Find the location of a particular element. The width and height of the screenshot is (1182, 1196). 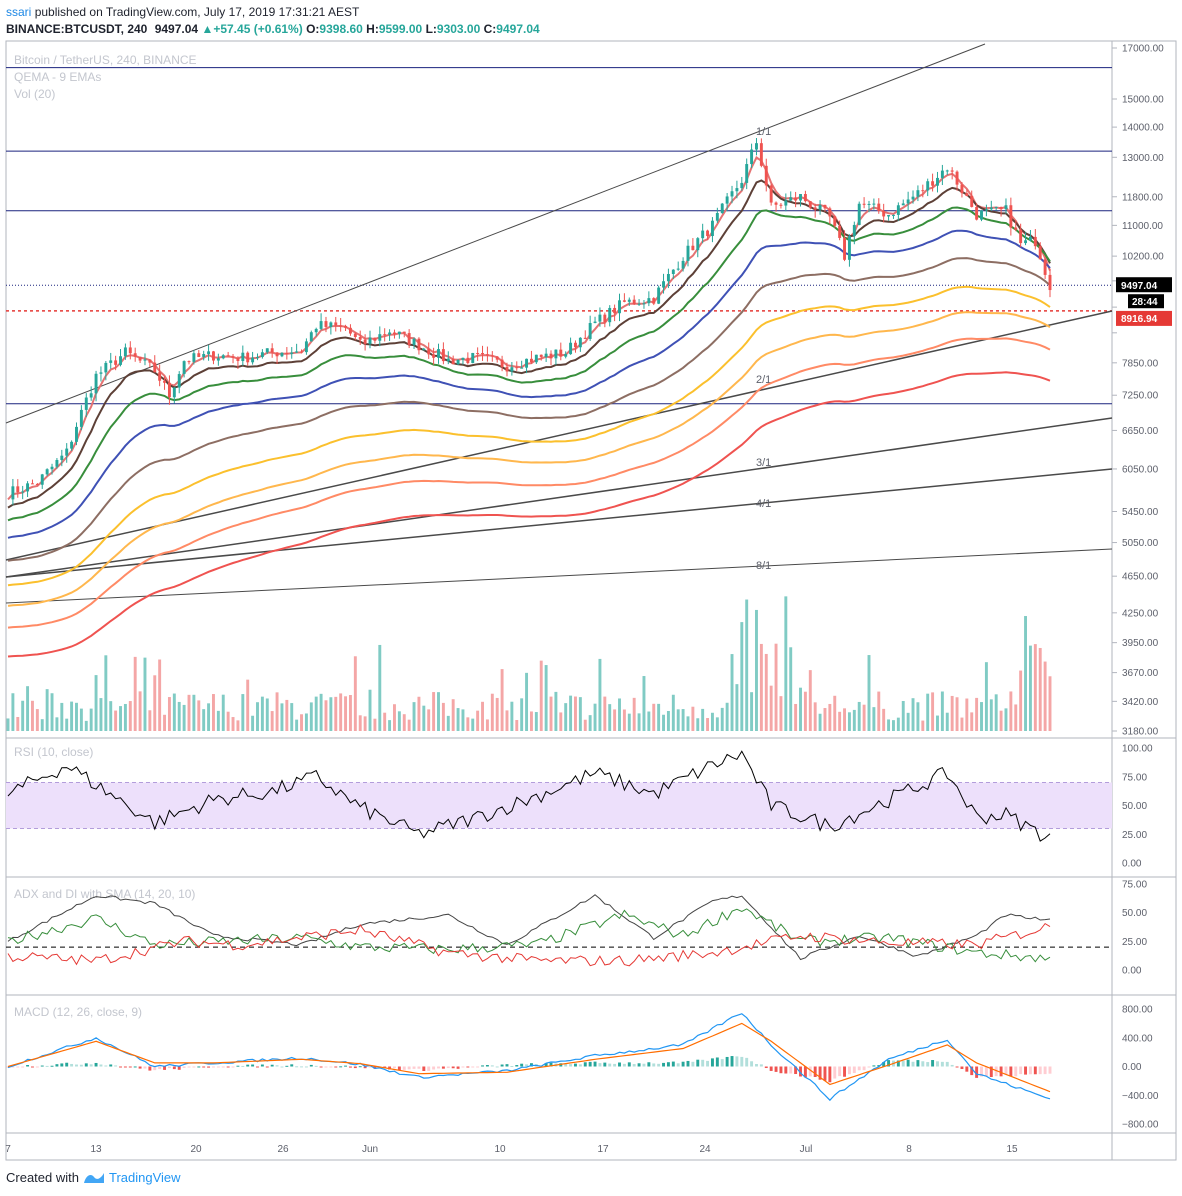

rsi-line is located at coordinates (529, 796).